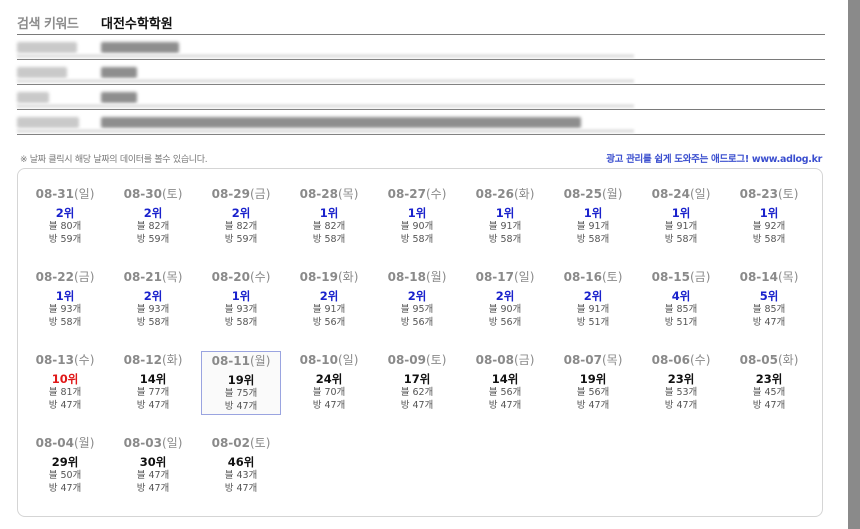  I want to click on day-rank: 46위, so click(241, 462).